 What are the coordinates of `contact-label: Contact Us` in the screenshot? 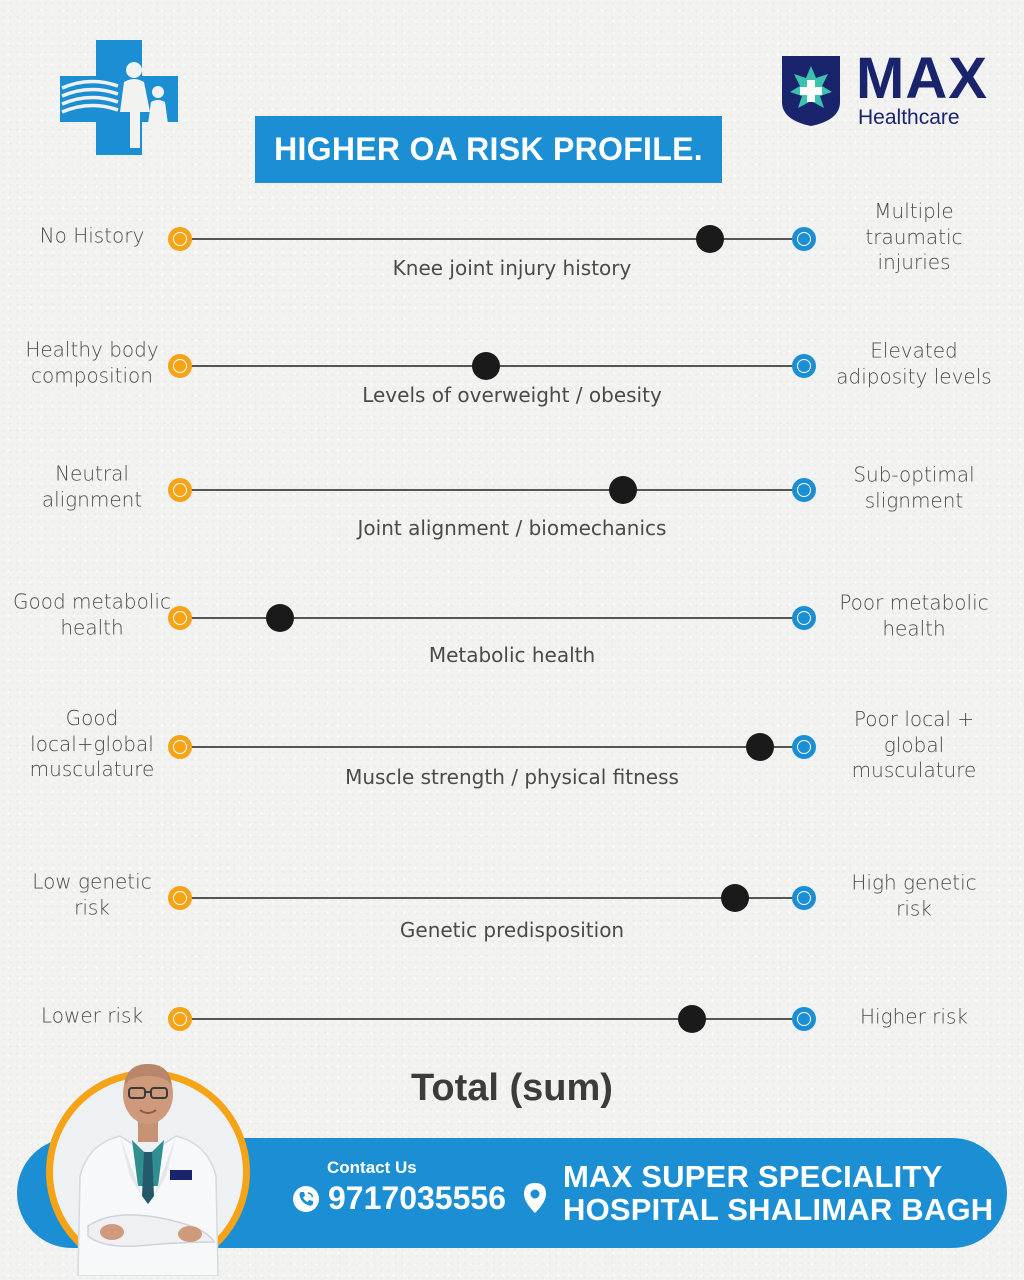 It's located at (372, 1167).